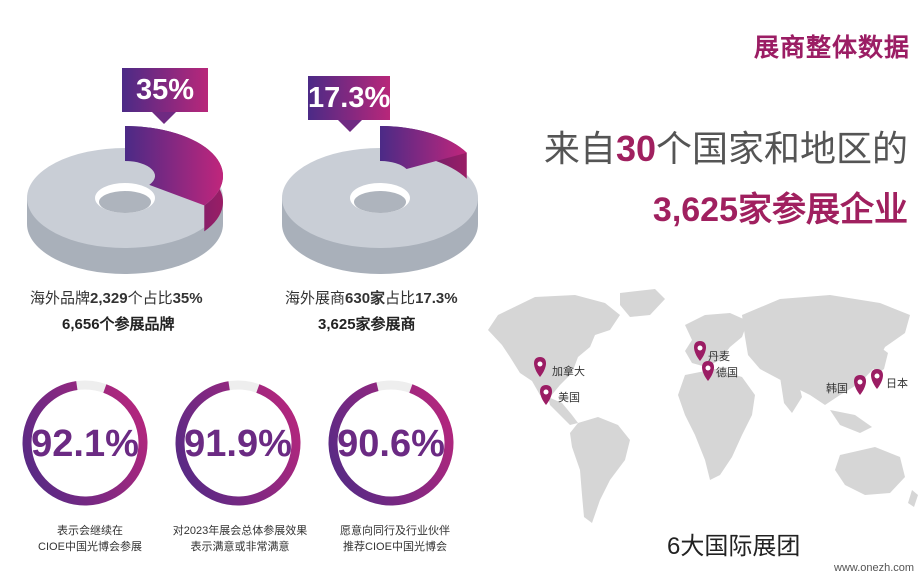 This screenshot has width=924, height=581. Describe the element at coordinates (165, 96) in the screenshot. I see `pie-1-callout: 35%` at that location.